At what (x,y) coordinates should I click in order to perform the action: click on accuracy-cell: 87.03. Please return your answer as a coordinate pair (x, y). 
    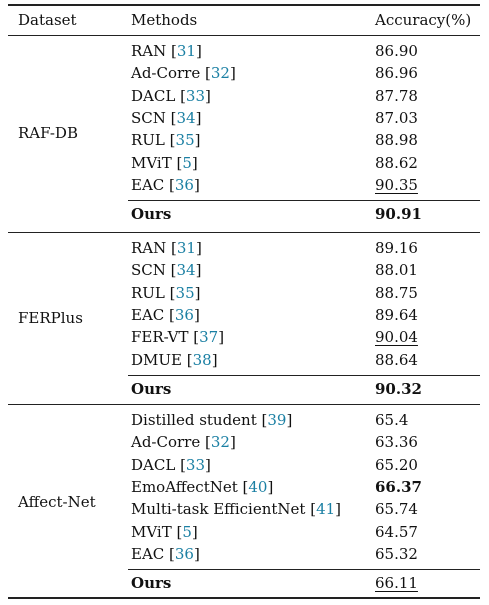
    Looking at the image, I should click on (396, 117).